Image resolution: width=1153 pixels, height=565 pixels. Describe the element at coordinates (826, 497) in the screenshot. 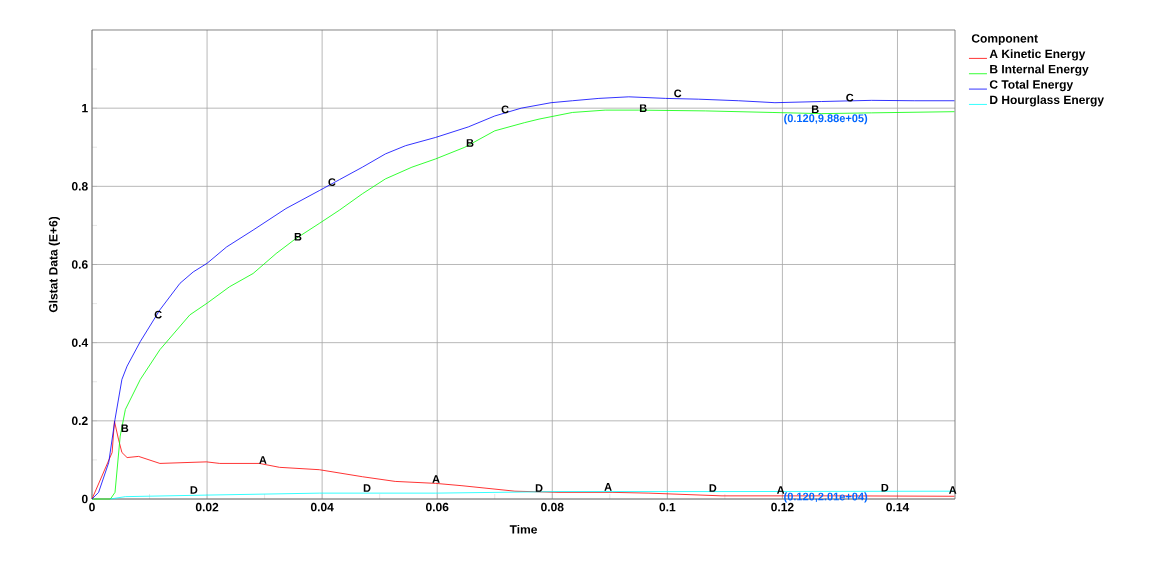

I see `annotation: (0.120,2.01e+04)` at that location.